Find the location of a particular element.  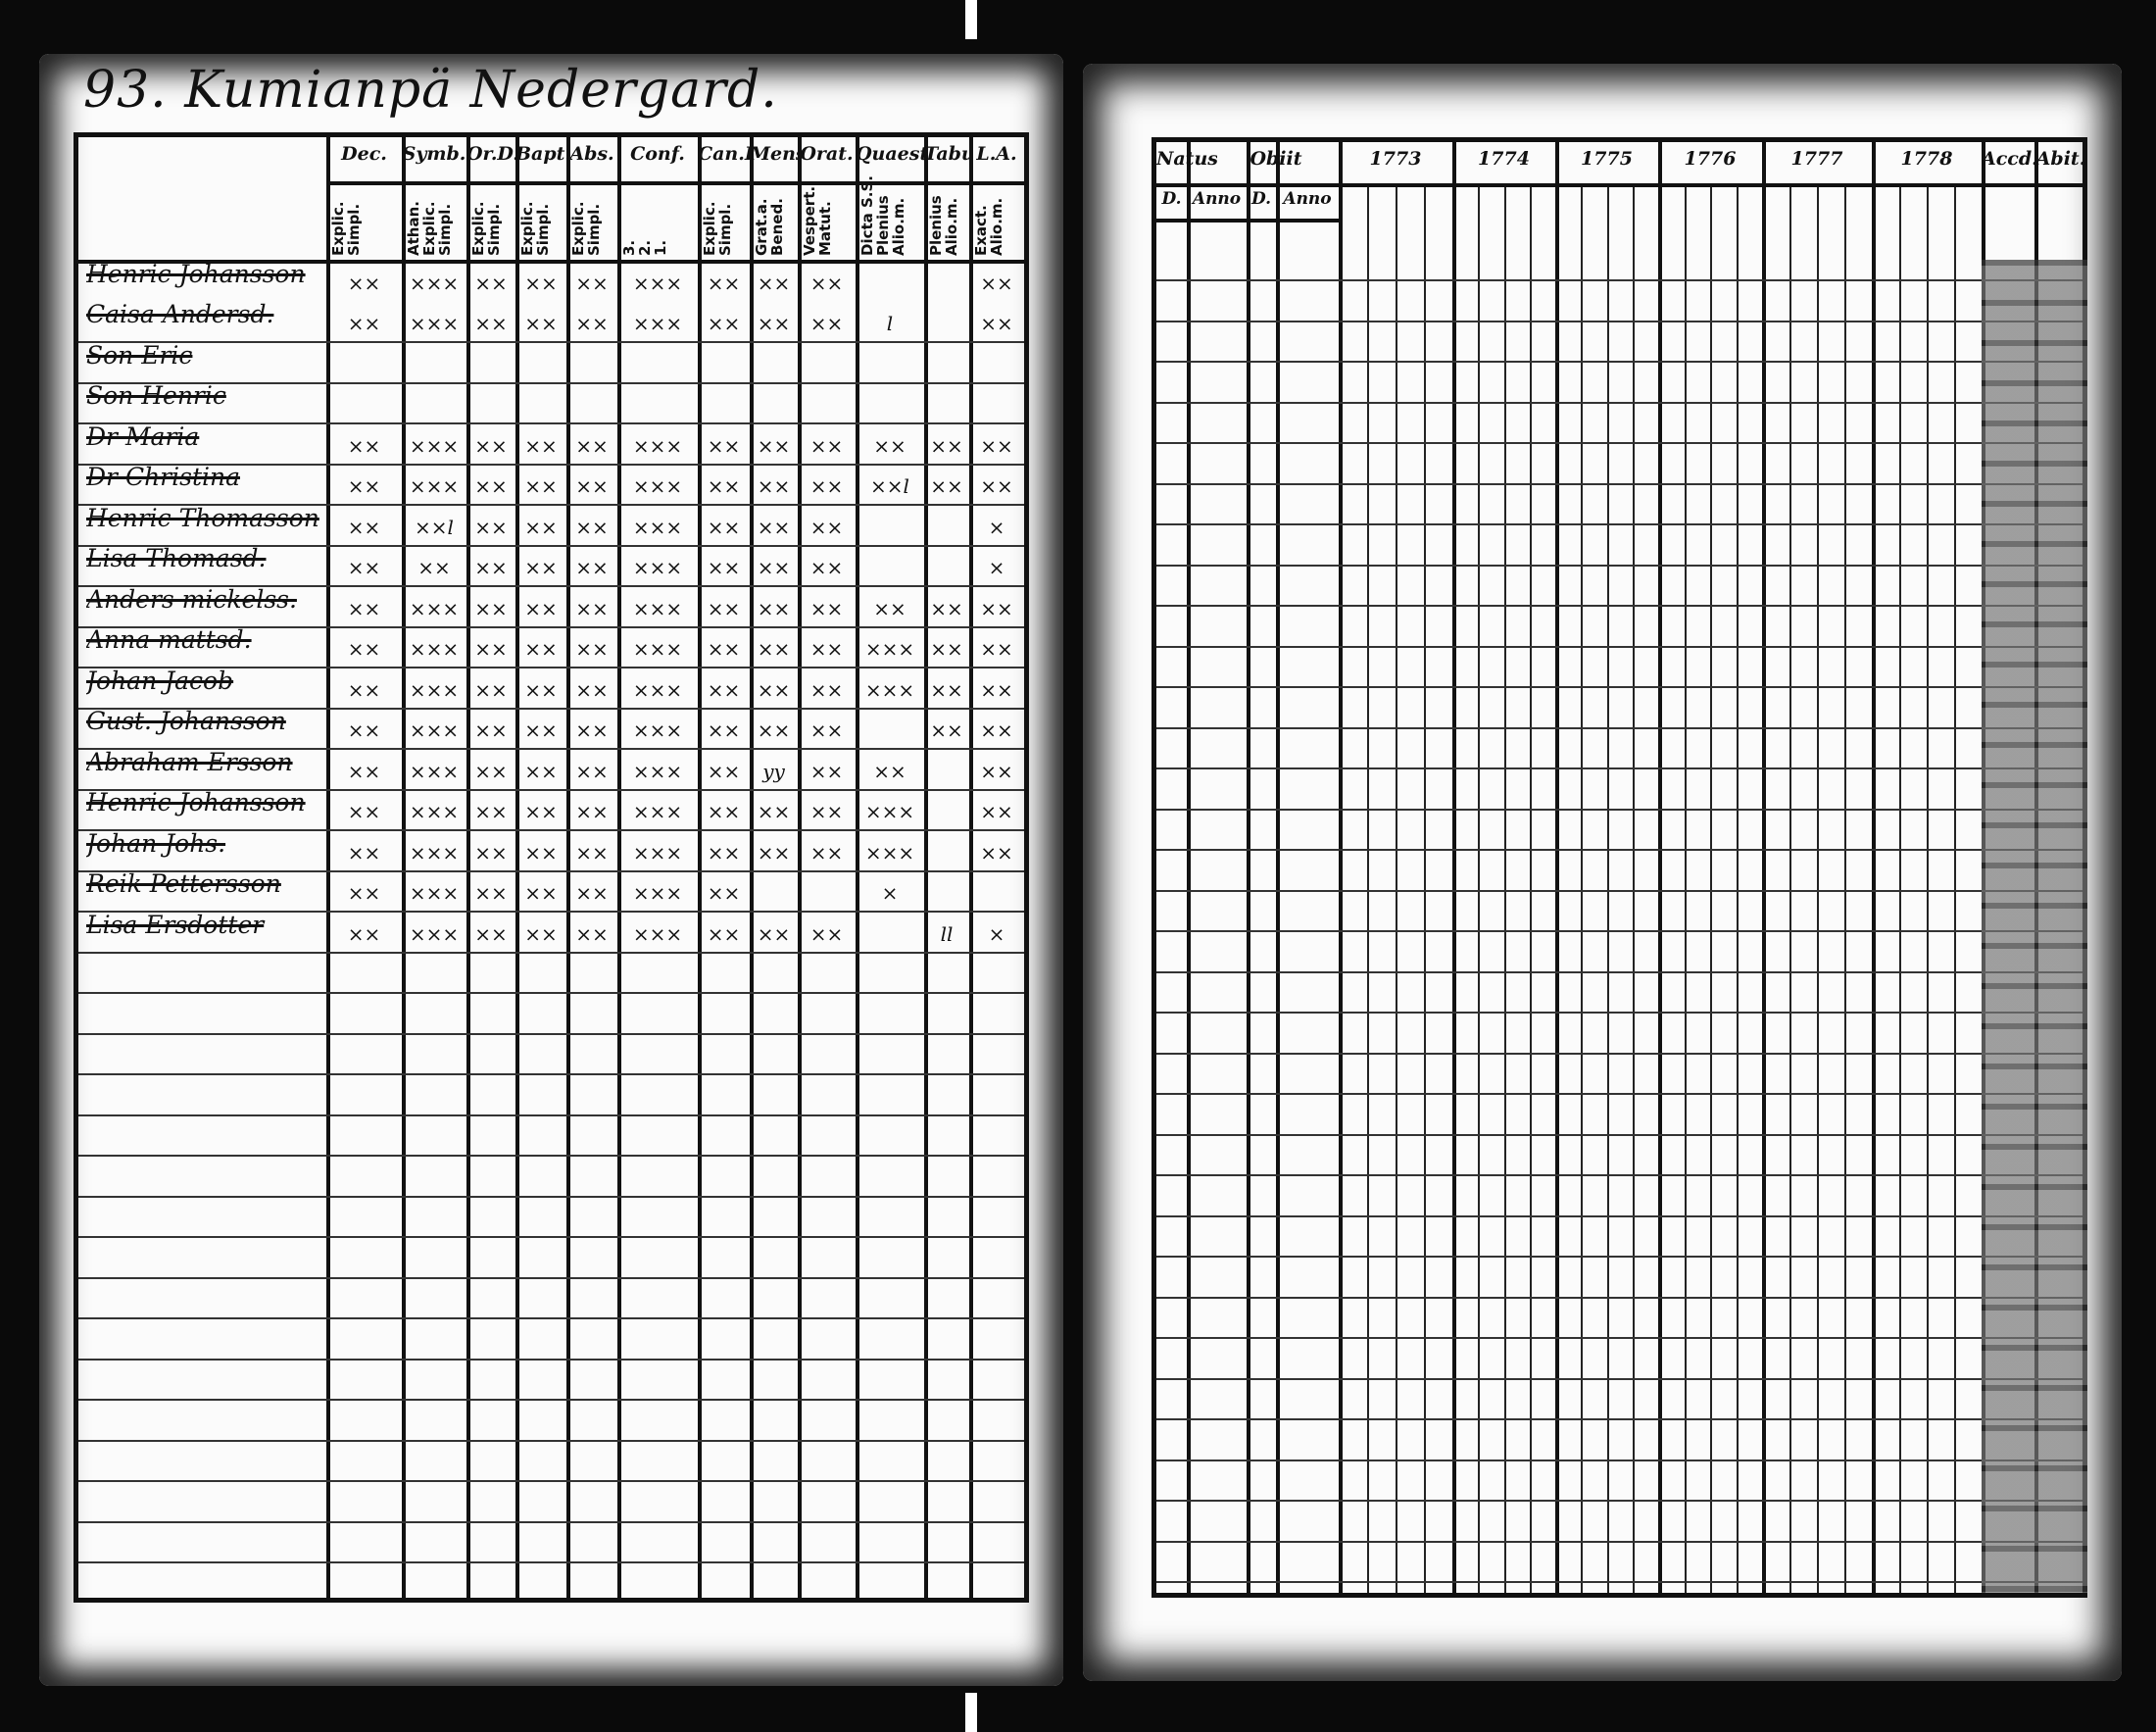

column-header: 1773 is located at coordinates (1395, 159).